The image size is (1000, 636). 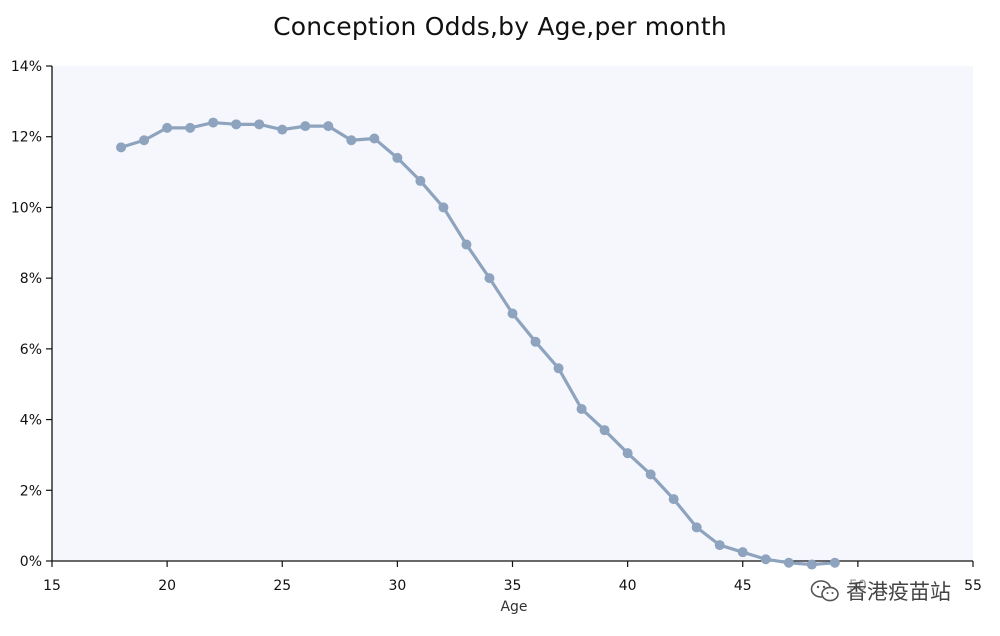 I want to click on y-tick-label: 12%, so click(x=26, y=138).